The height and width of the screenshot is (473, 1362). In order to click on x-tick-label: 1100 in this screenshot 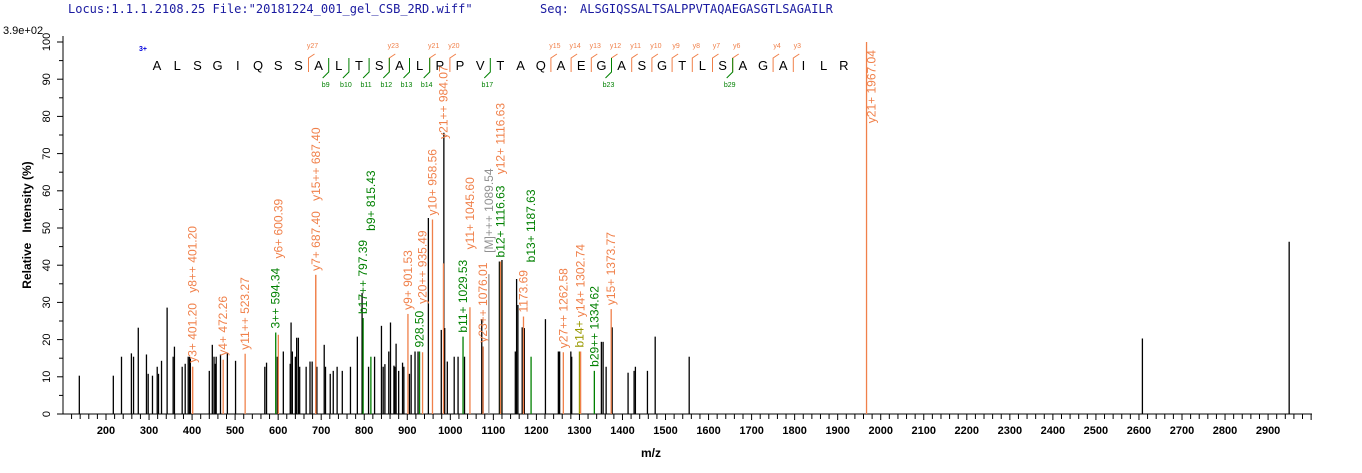, I will do `click(493, 431)`.